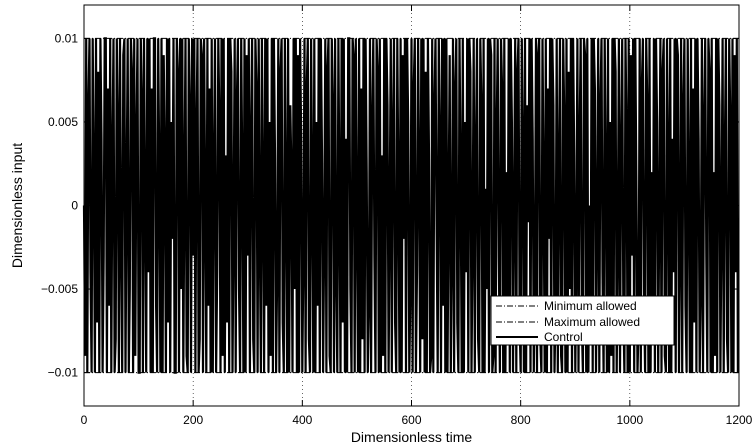 The width and height of the screenshot is (756, 448). Describe the element at coordinates (302, 420) in the screenshot. I see `x-tick-label: 400` at that location.